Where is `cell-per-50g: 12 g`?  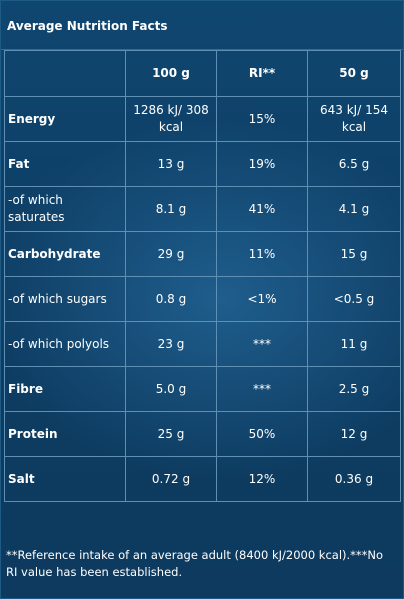 cell-per-50g: 12 g is located at coordinates (354, 434).